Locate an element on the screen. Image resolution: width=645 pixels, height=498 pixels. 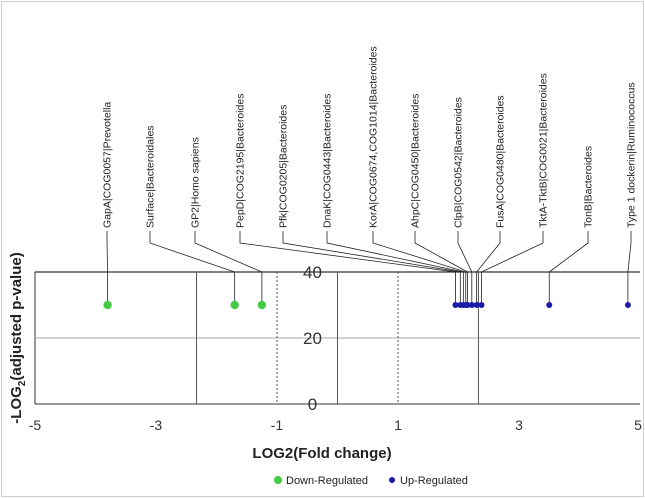
legend-label-up: Up-Regulated is located at coordinates (434, 481).